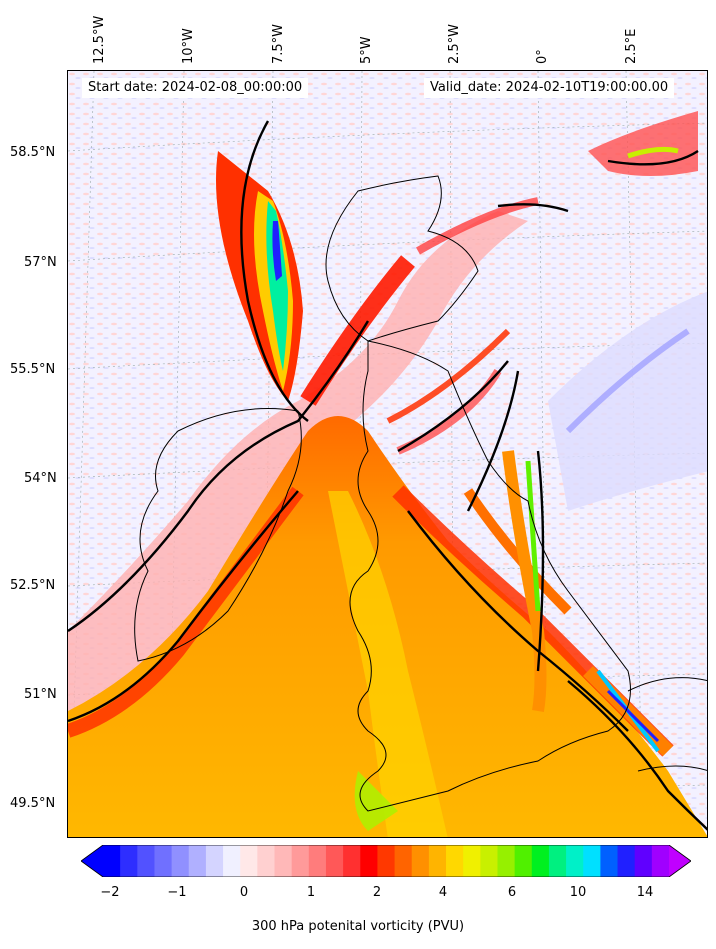  What do you see at coordinates (358, 926) in the screenshot?
I see `colorbar-label: 300 hPa potenital vorticity (PVU)` at bounding box center [358, 926].